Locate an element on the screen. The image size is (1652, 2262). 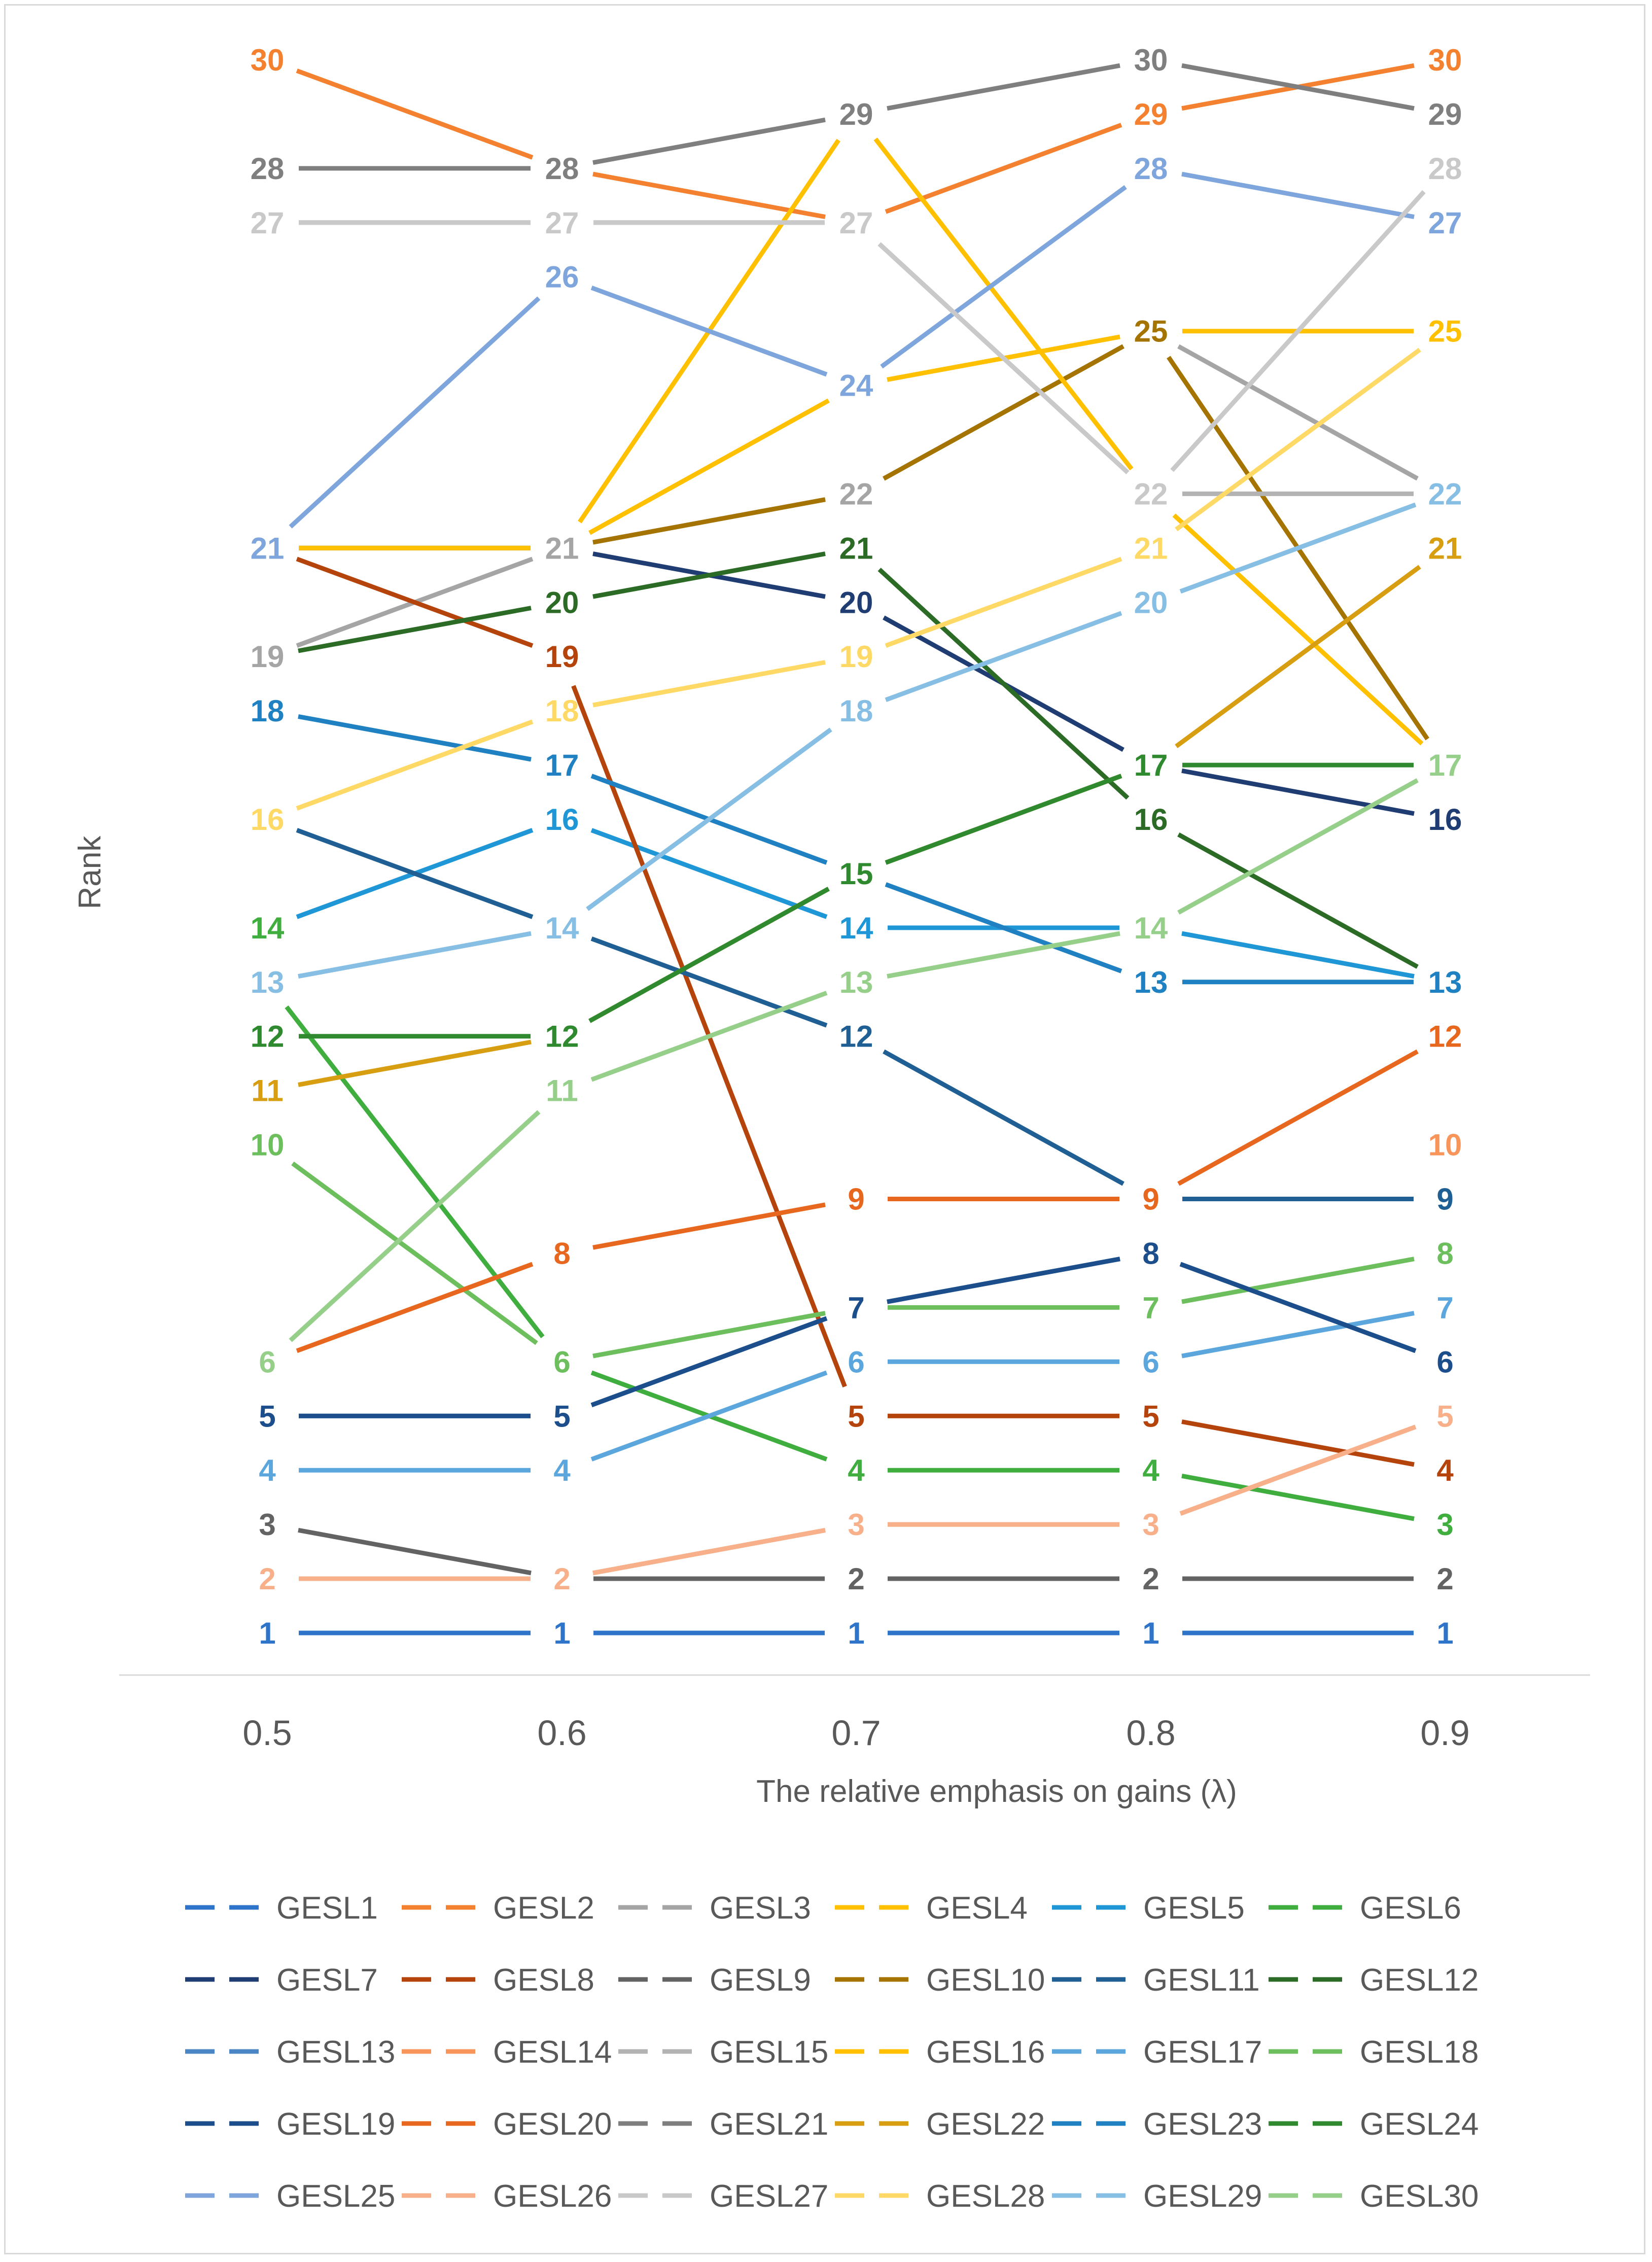
rank-label: 29 is located at coordinates (856, 114).